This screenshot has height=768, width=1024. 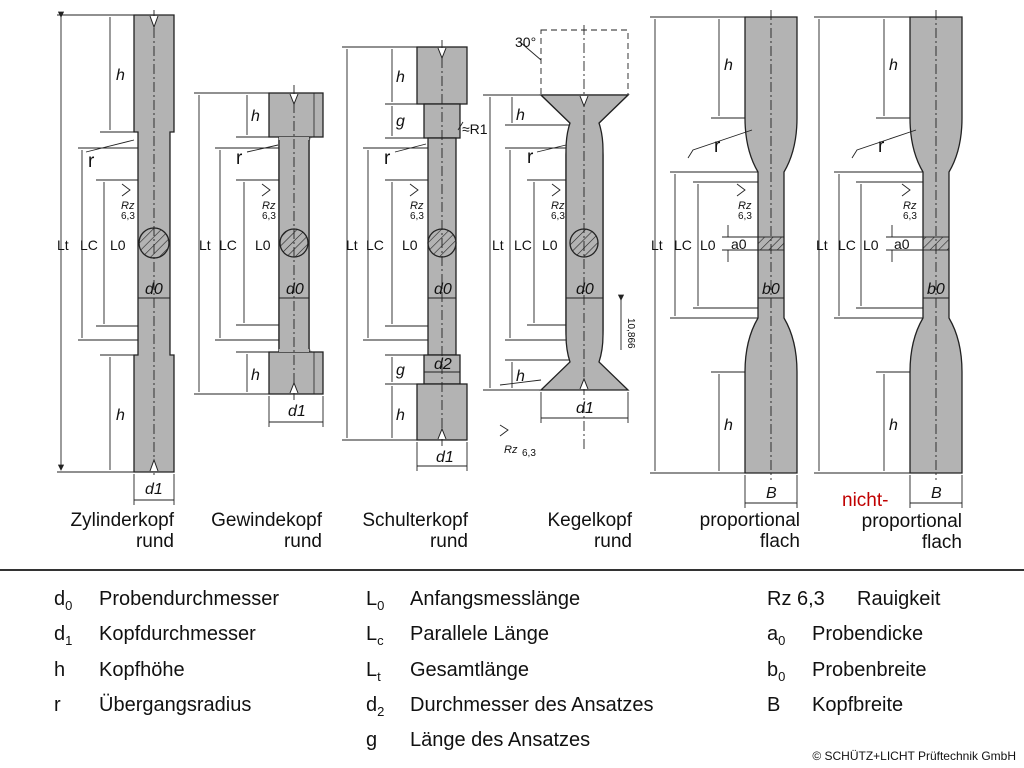 I want to click on specimen-name: nicht- proportional flach, so click(x=897, y=521).